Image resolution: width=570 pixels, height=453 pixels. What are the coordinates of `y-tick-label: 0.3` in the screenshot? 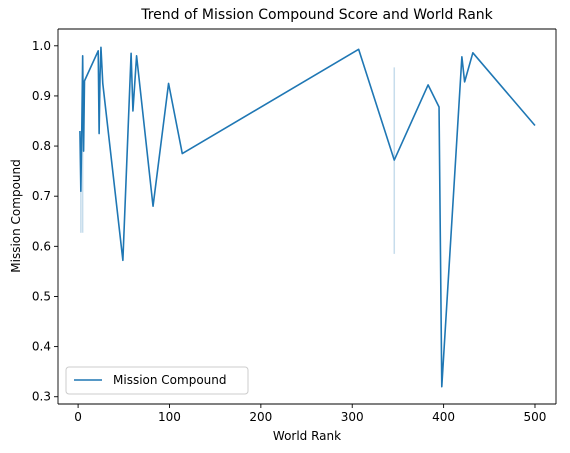 It's located at (41, 397).